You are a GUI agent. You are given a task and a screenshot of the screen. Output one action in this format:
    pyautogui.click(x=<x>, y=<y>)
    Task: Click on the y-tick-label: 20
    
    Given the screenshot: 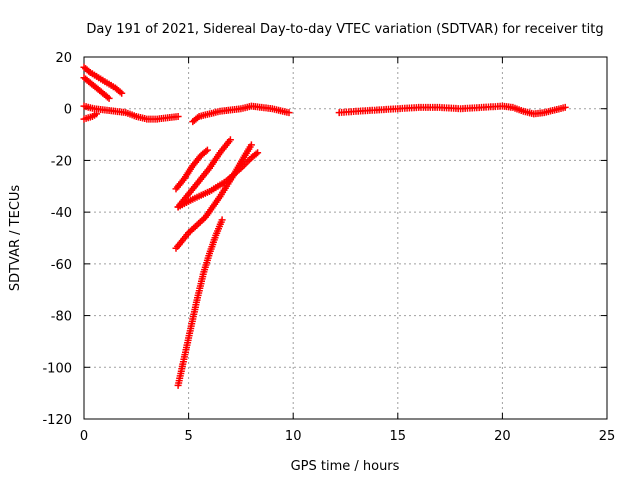 What is the action you would take?
    pyautogui.click(x=63, y=58)
    